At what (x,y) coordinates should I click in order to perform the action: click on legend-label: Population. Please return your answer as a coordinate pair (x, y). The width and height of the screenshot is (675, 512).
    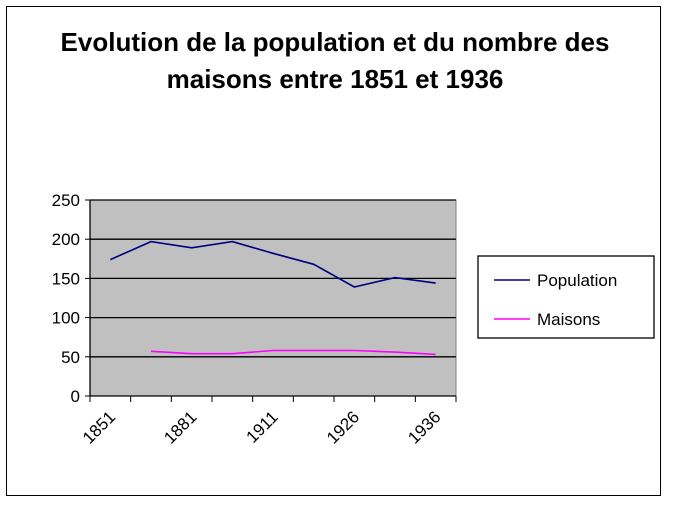
    Looking at the image, I should click on (577, 280).